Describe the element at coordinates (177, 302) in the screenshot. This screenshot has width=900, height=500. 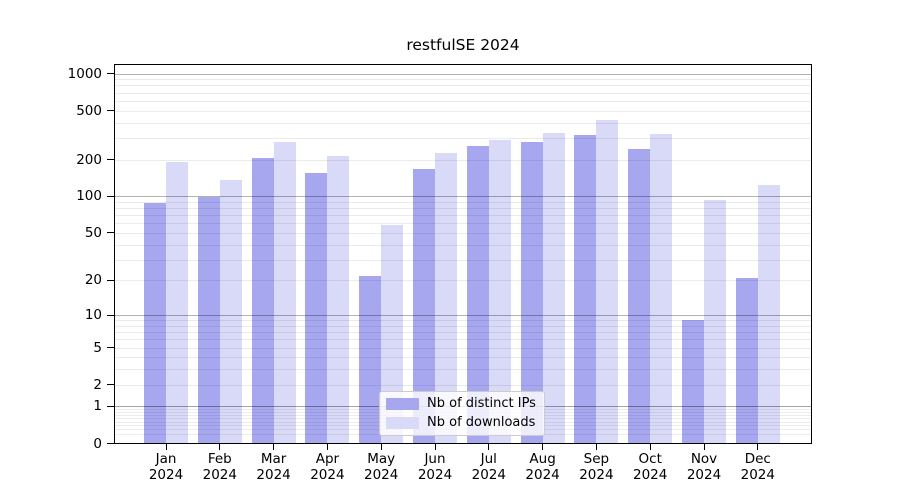
I see `bar-downloads-jan` at that location.